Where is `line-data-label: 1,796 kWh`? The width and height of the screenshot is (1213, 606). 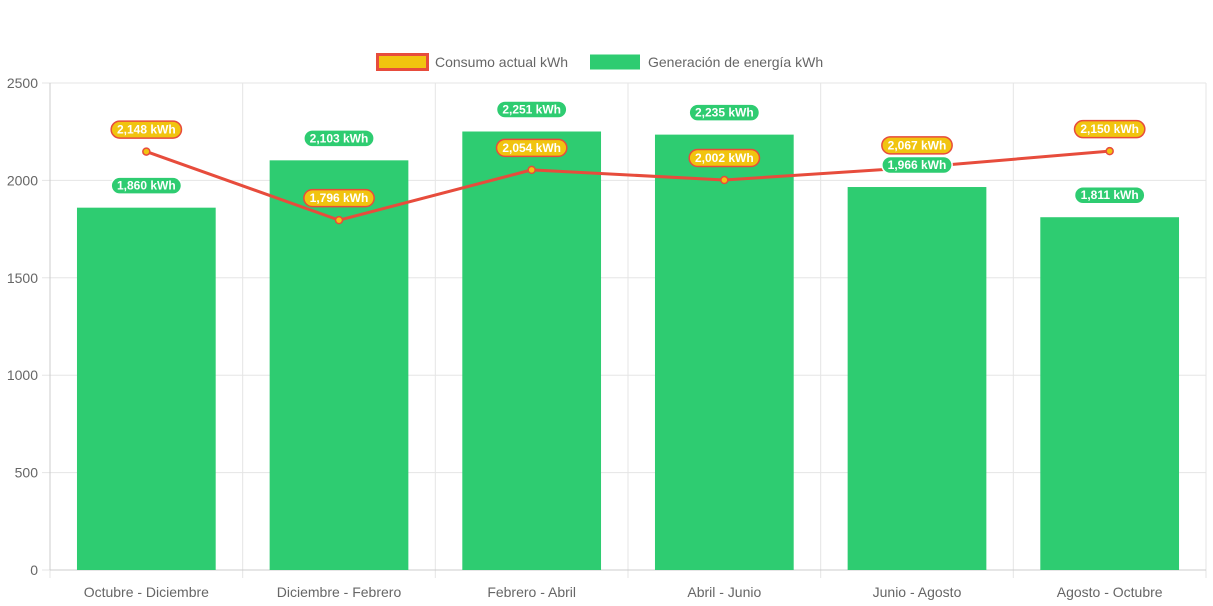 line-data-label: 1,796 kWh is located at coordinates (339, 198).